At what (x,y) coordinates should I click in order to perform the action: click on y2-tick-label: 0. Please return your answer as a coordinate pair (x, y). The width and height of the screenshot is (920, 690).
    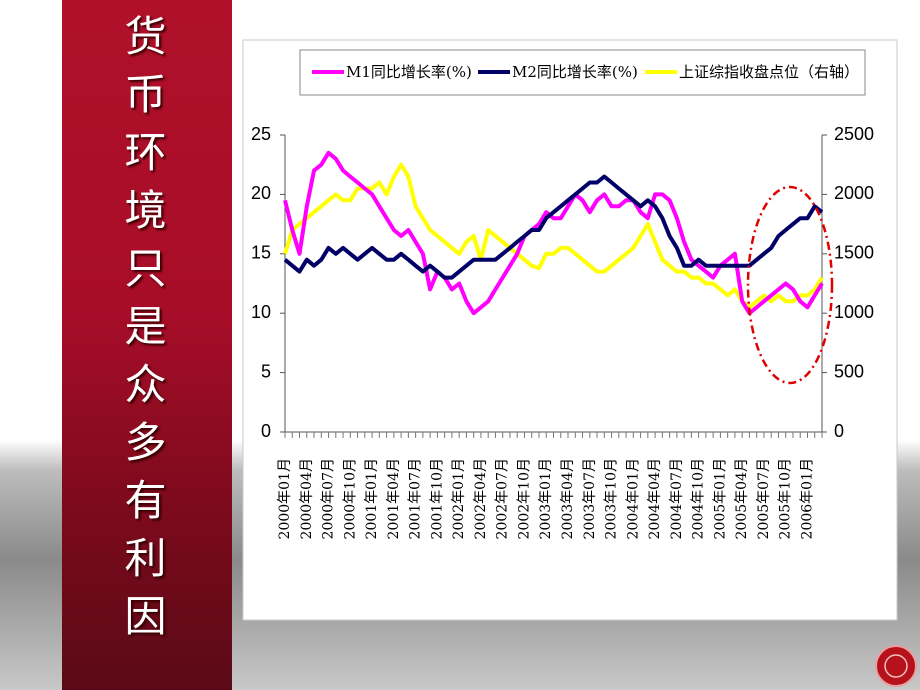
    Looking at the image, I should click on (839, 431).